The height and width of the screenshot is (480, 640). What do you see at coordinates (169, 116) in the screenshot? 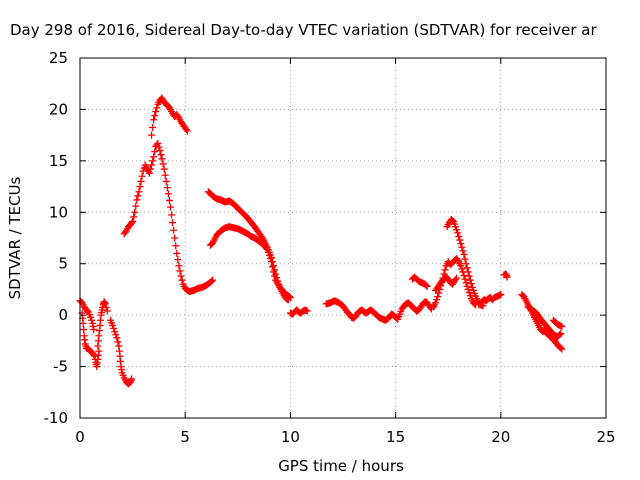
I see `series-seg6` at bounding box center [169, 116].